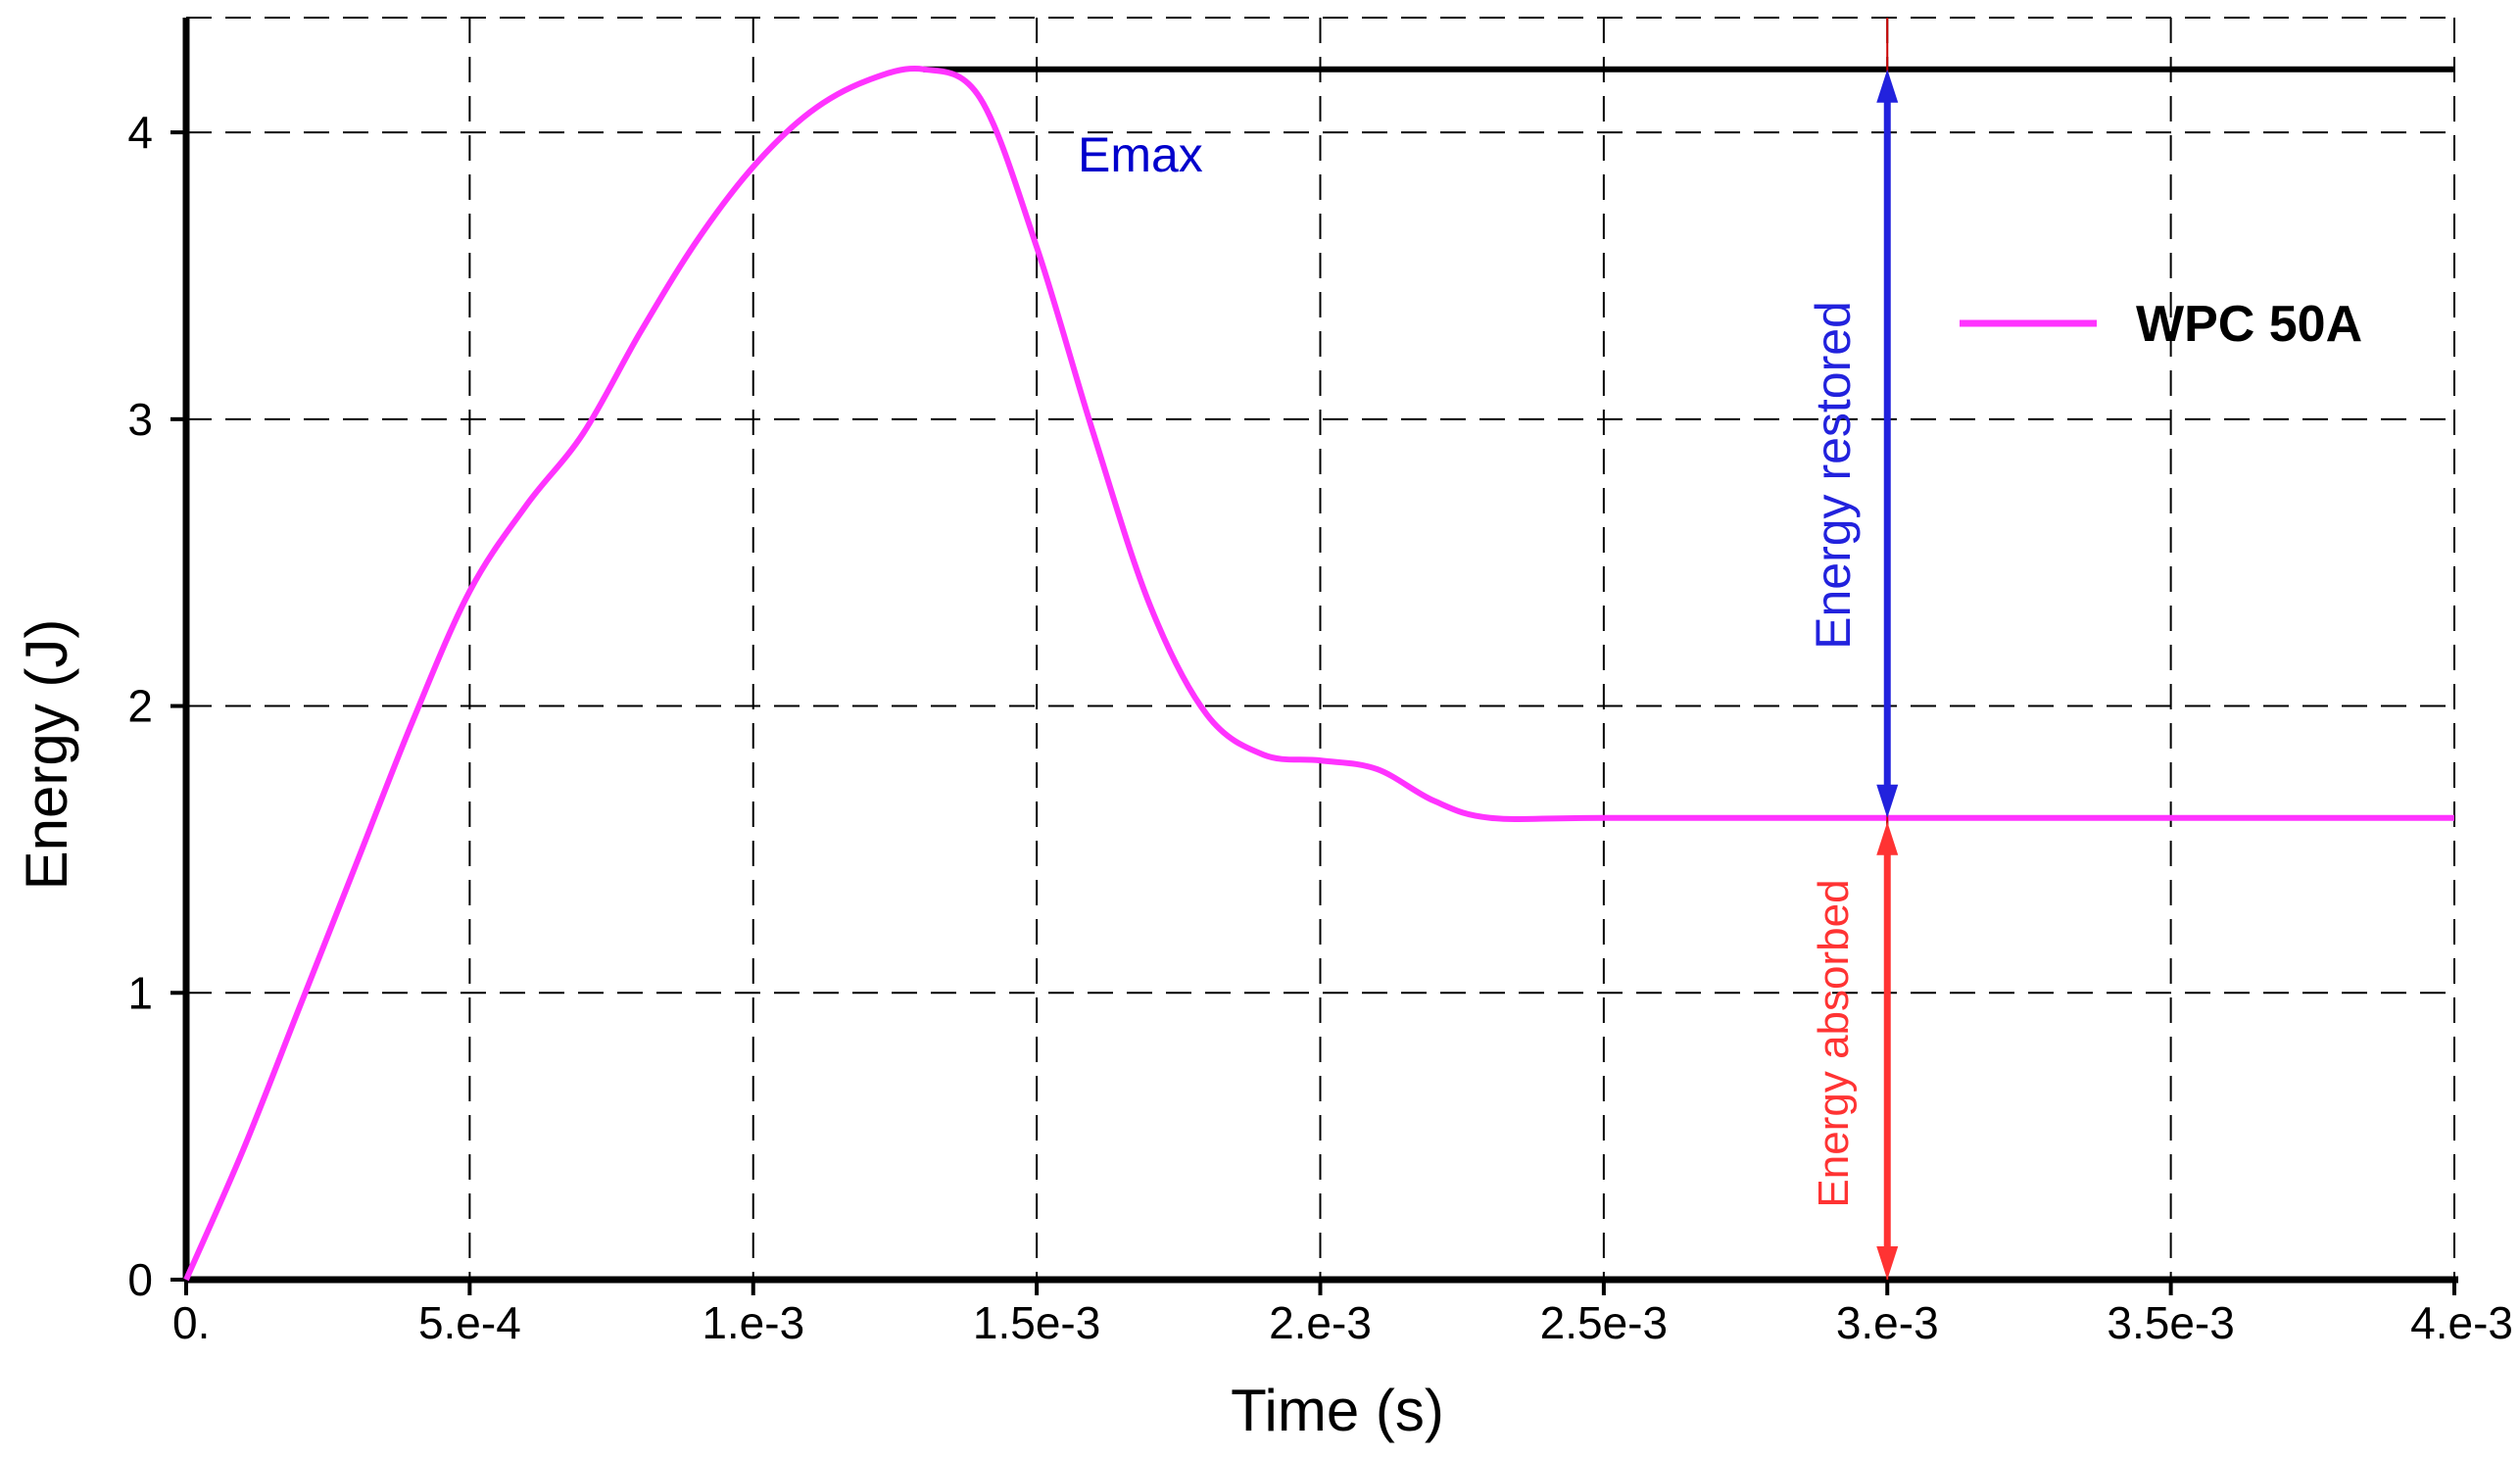 This screenshot has width=2520, height=1457. Describe the element at coordinates (1337, 1410) in the screenshot. I see `x-axis-title: Time (s)` at that location.